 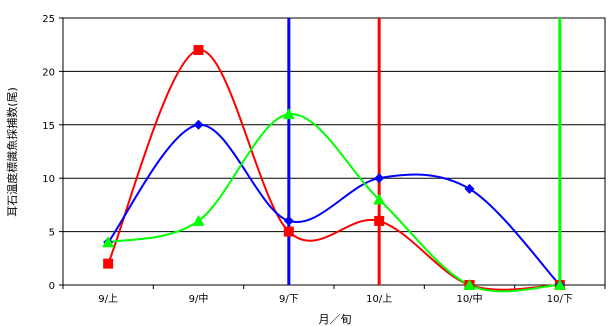 What do you see at coordinates (48, 153) in the screenshot?
I see `y-tick-labels: 0 5 10 15 20 25` at bounding box center [48, 153].